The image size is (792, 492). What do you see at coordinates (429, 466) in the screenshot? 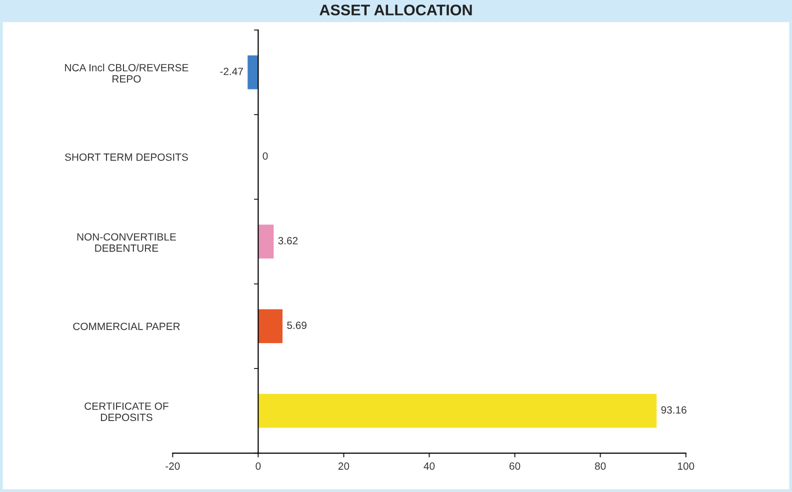
I see `x-tick-label: 40` at bounding box center [429, 466].